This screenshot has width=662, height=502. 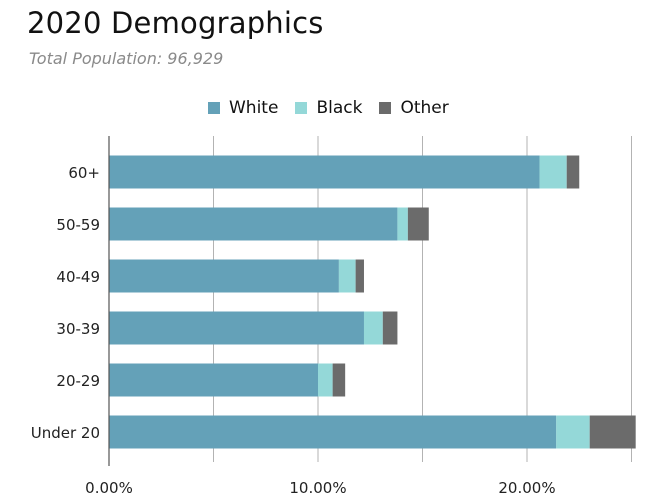 What do you see at coordinates (253, 224) in the screenshot?
I see `bar-50-59-white` at bounding box center [253, 224].